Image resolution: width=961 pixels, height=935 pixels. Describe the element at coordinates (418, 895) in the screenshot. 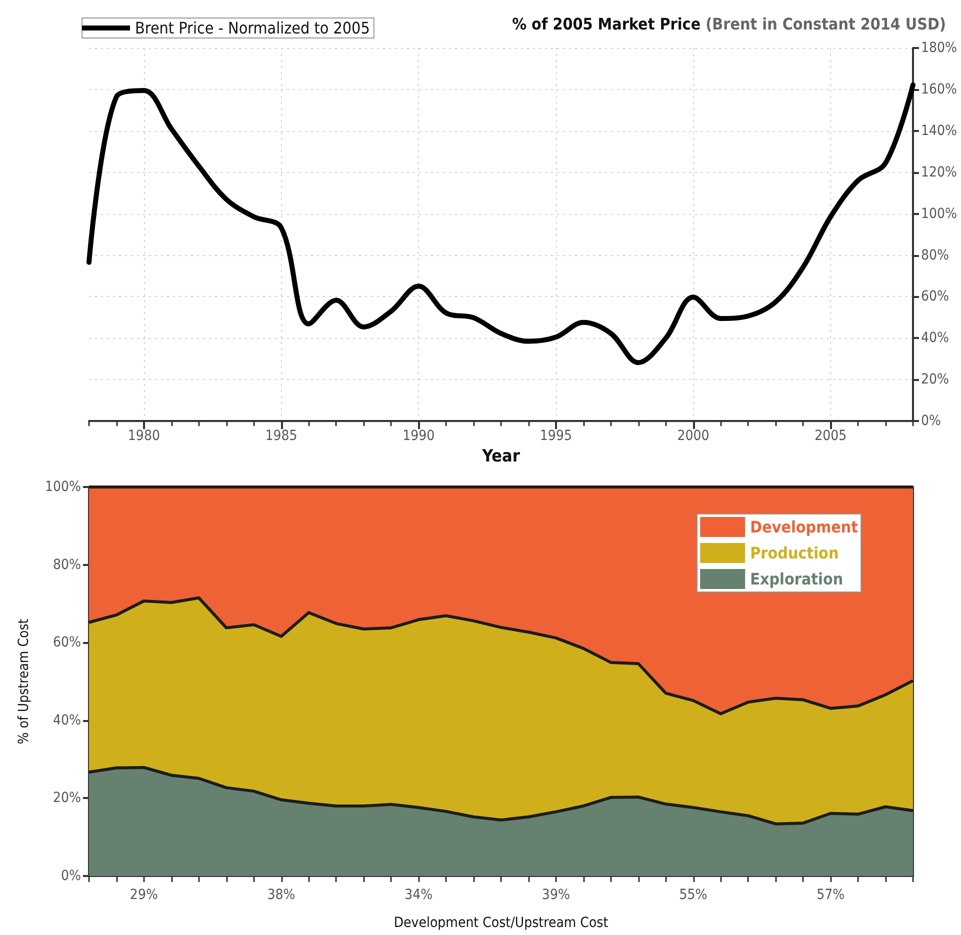

I see `x-tick-label: 34%` at that location.